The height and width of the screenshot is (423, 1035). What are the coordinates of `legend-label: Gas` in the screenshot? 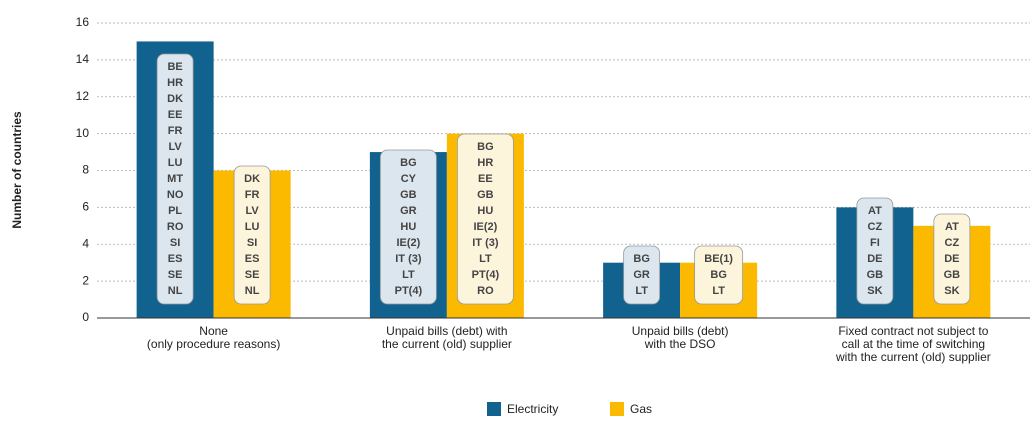 It's located at (641, 409).